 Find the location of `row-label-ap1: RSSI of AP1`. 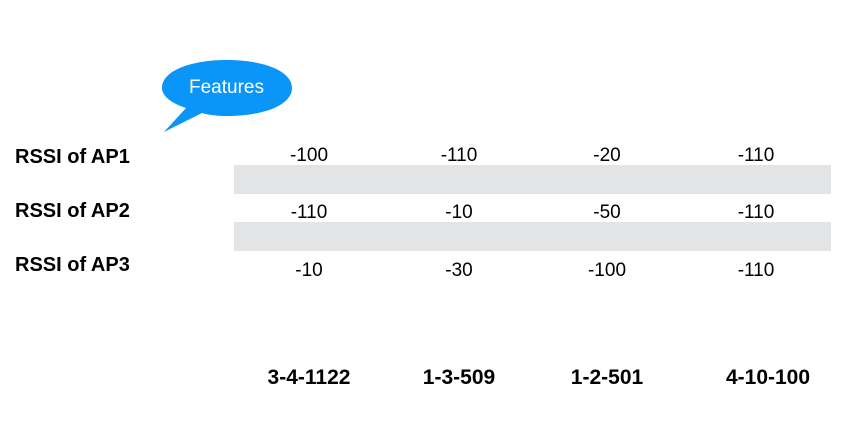

row-label-ap1: RSSI of AP1 is located at coordinates (72, 157).